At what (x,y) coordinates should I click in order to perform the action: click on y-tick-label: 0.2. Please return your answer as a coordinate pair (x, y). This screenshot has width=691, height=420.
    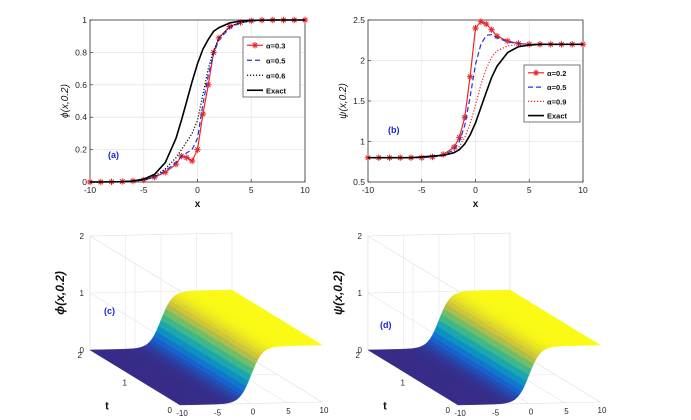
    Looking at the image, I should click on (81, 150).